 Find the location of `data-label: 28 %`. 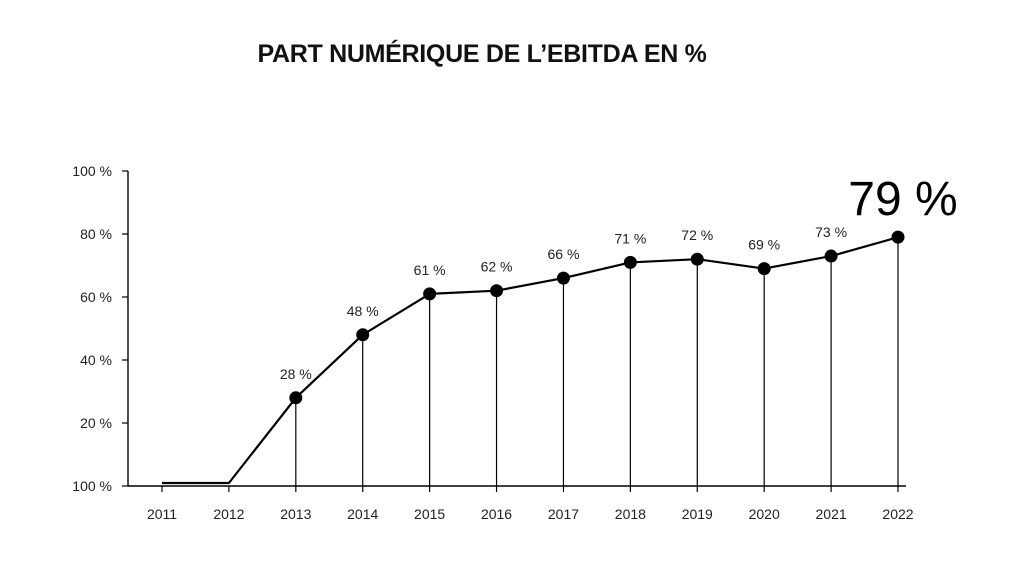

data-label: 28 % is located at coordinates (296, 374).